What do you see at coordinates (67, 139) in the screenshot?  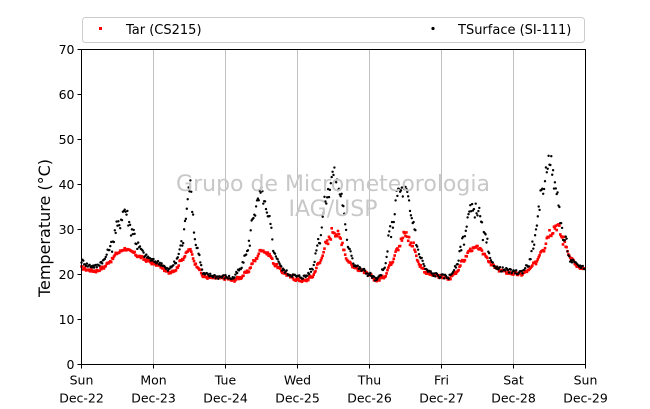 I see `y-tick-label: 50` at bounding box center [67, 139].